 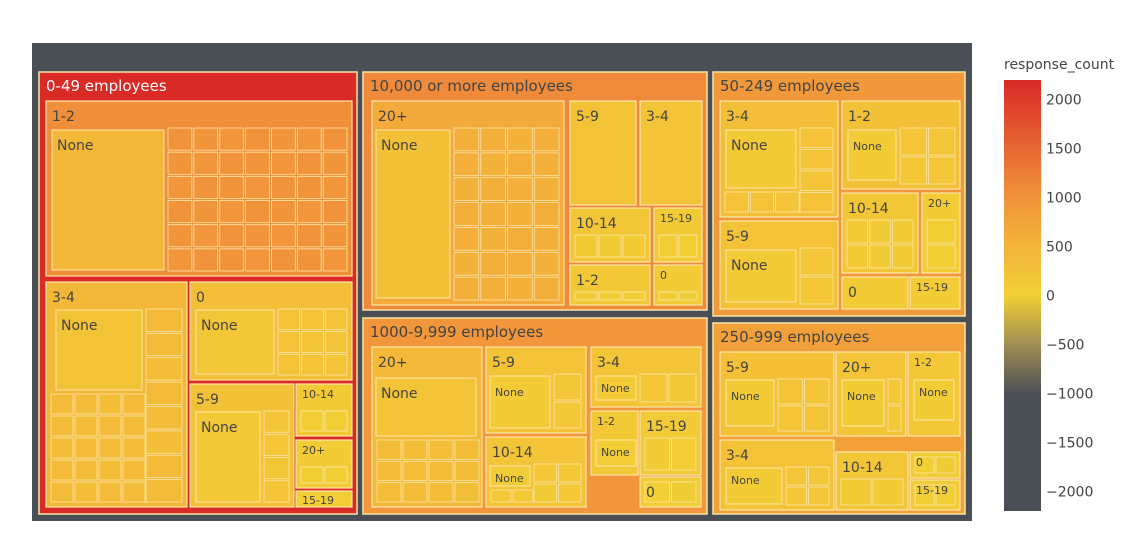 I want to click on group-label: 10,000 or more employees, so click(x=471, y=86).